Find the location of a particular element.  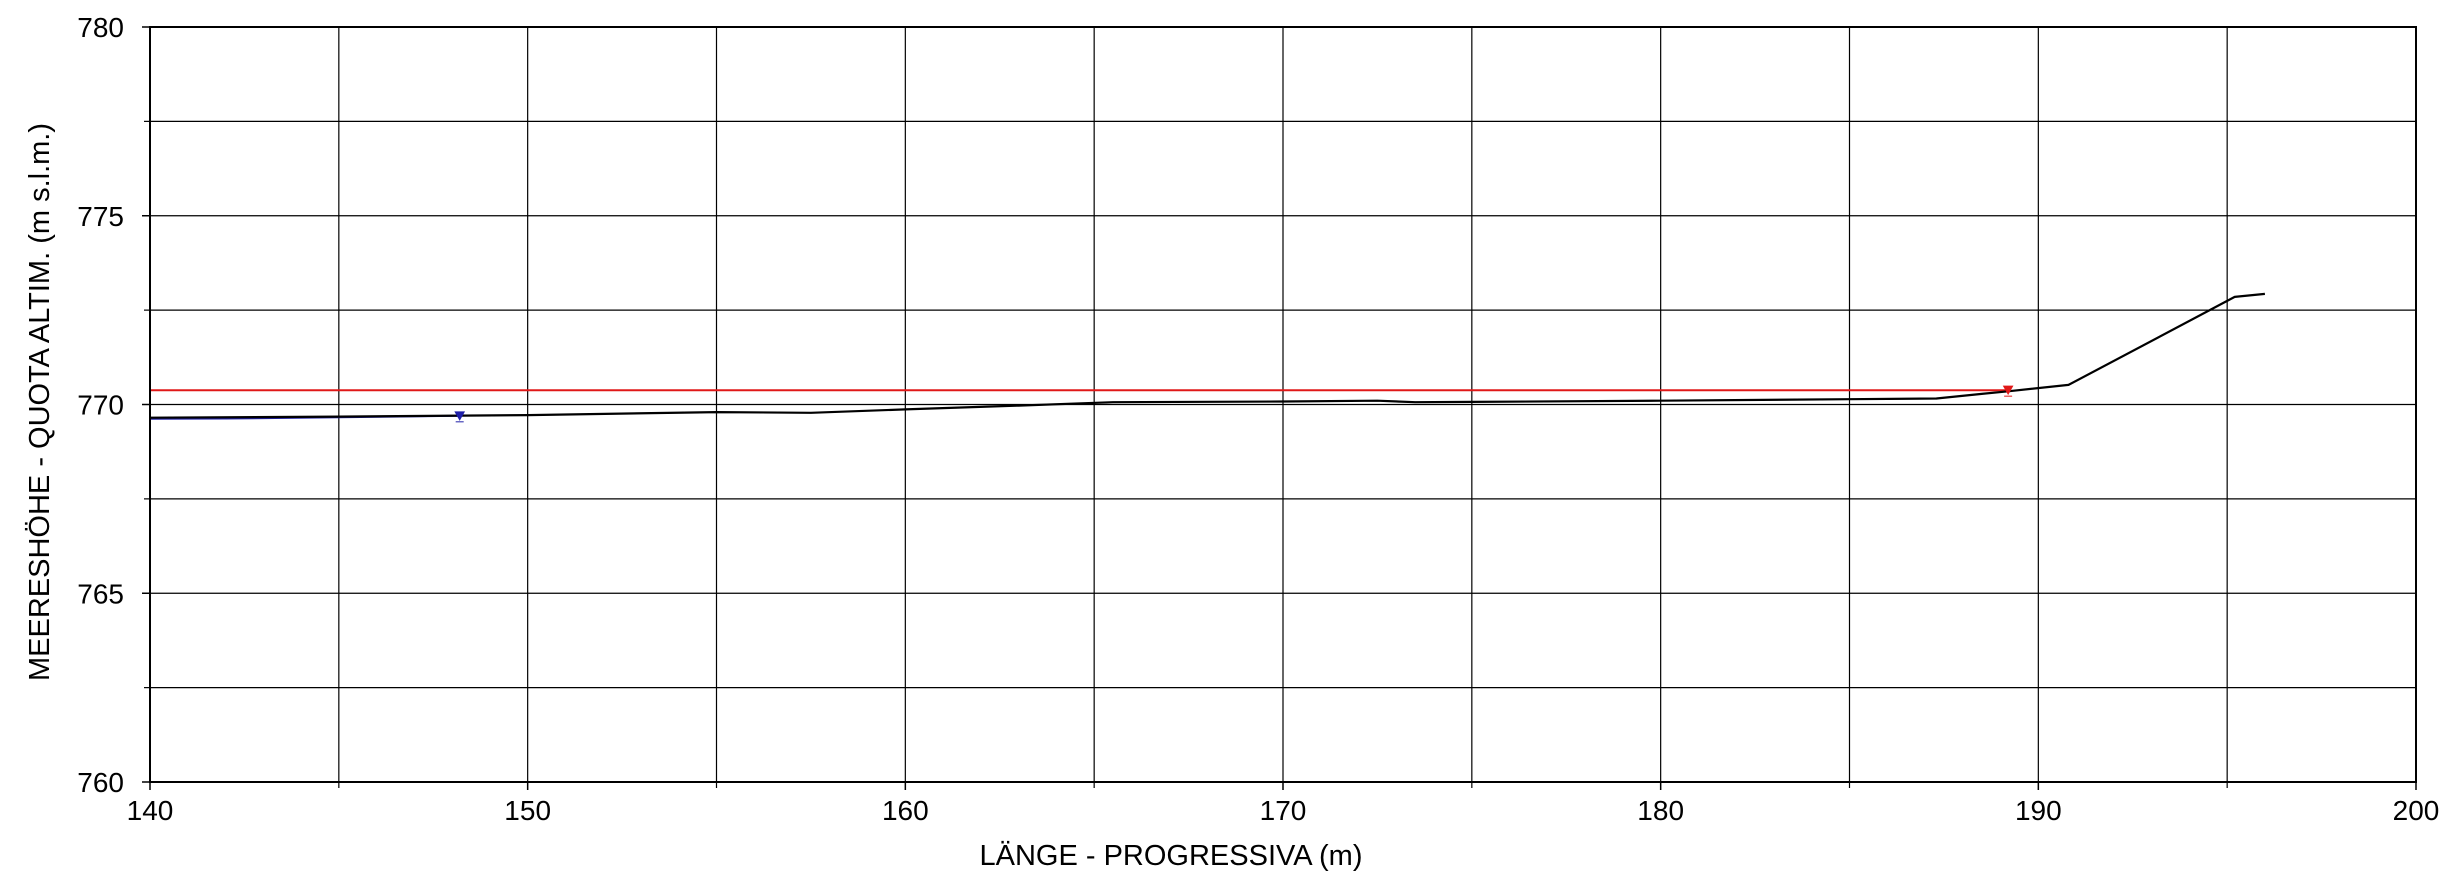

y-tick-label: 770 is located at coordinates (100, 405).